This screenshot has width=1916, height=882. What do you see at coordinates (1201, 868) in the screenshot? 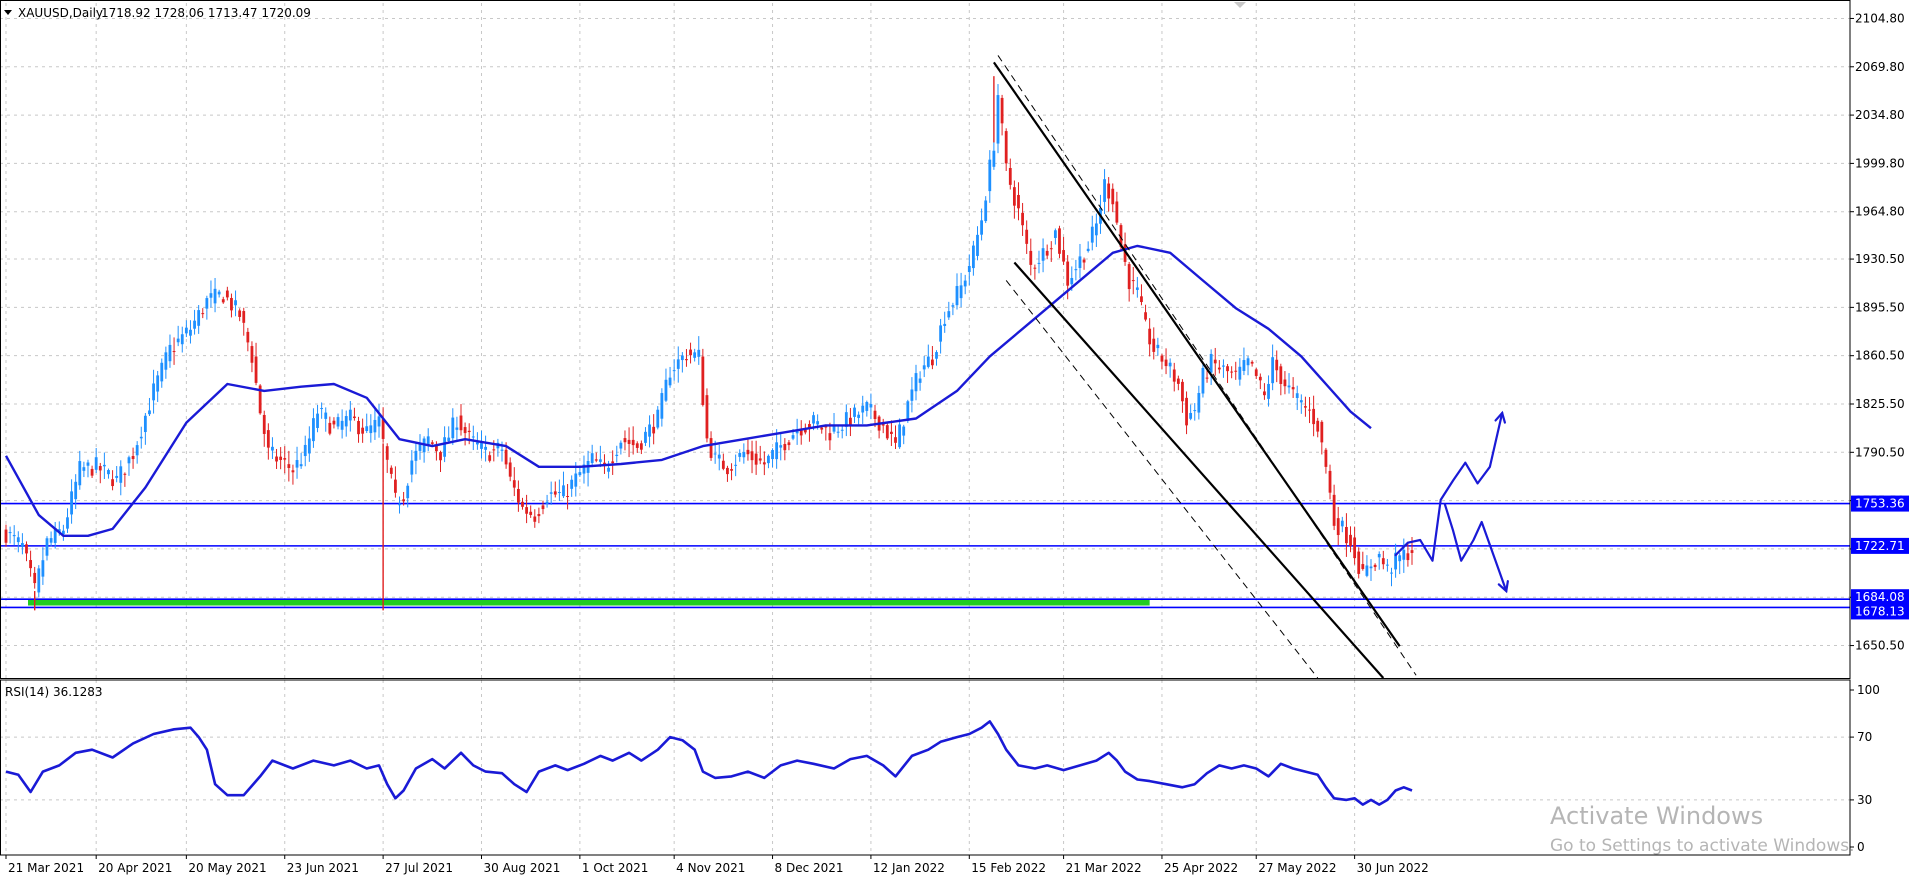
I see `time-tick-label: 25 Apr 2022` at bounding box center [1201, 868].